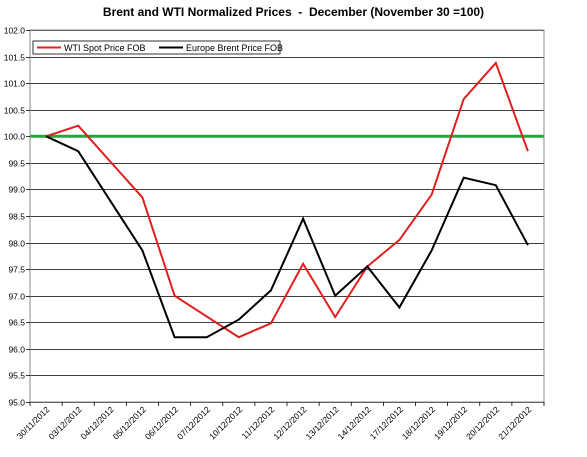 This screenshot has height=457, width=587. Describe the element at coordinates (16, 350) in the screenshot. I see `y-tick-label-2: 96.0` at that location.